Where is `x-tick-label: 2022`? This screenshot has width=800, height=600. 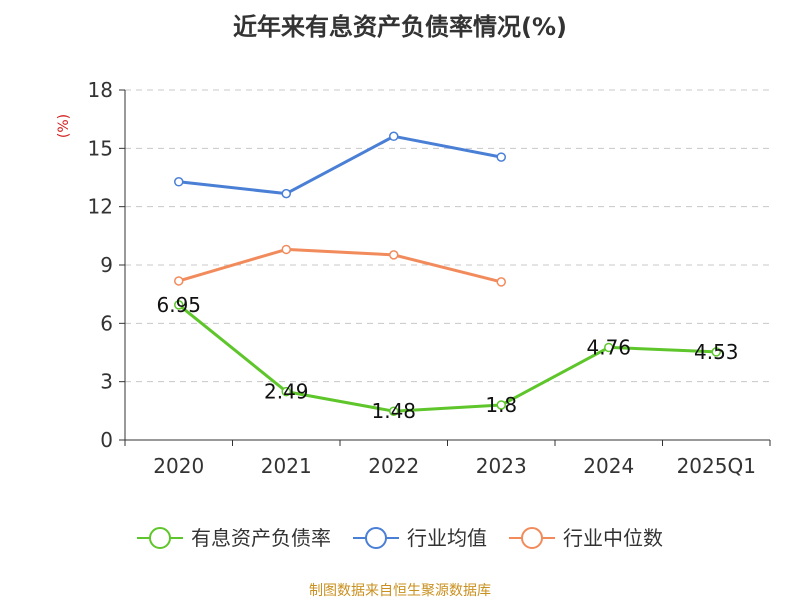
x-tick-label: 2022 is located at coordinates (393, 466).